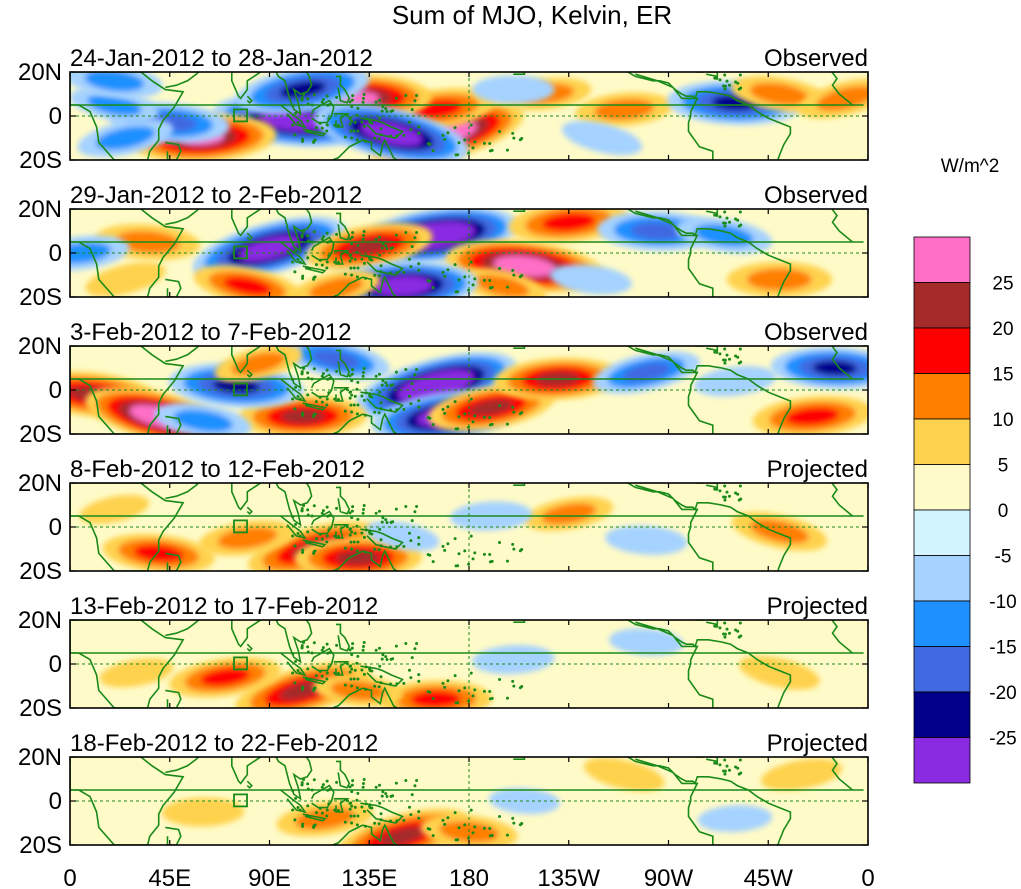  What do you see at coordinates (970, 166) in the screenshot?
I see `colorbar-units: W/m^2` at bounding box center [970, 166].